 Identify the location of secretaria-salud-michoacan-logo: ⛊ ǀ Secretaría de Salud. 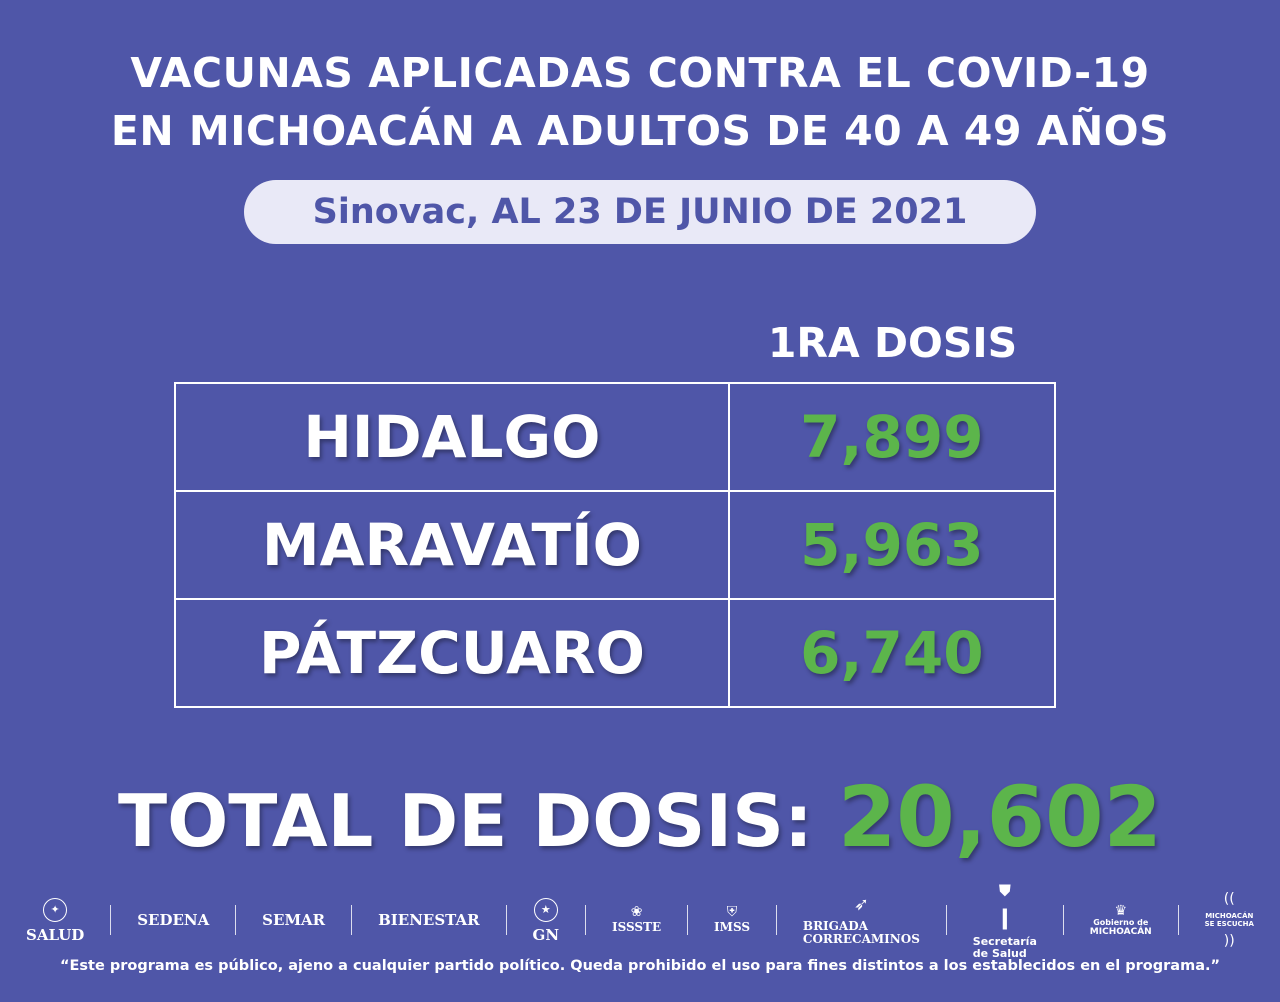
(1004, 920).